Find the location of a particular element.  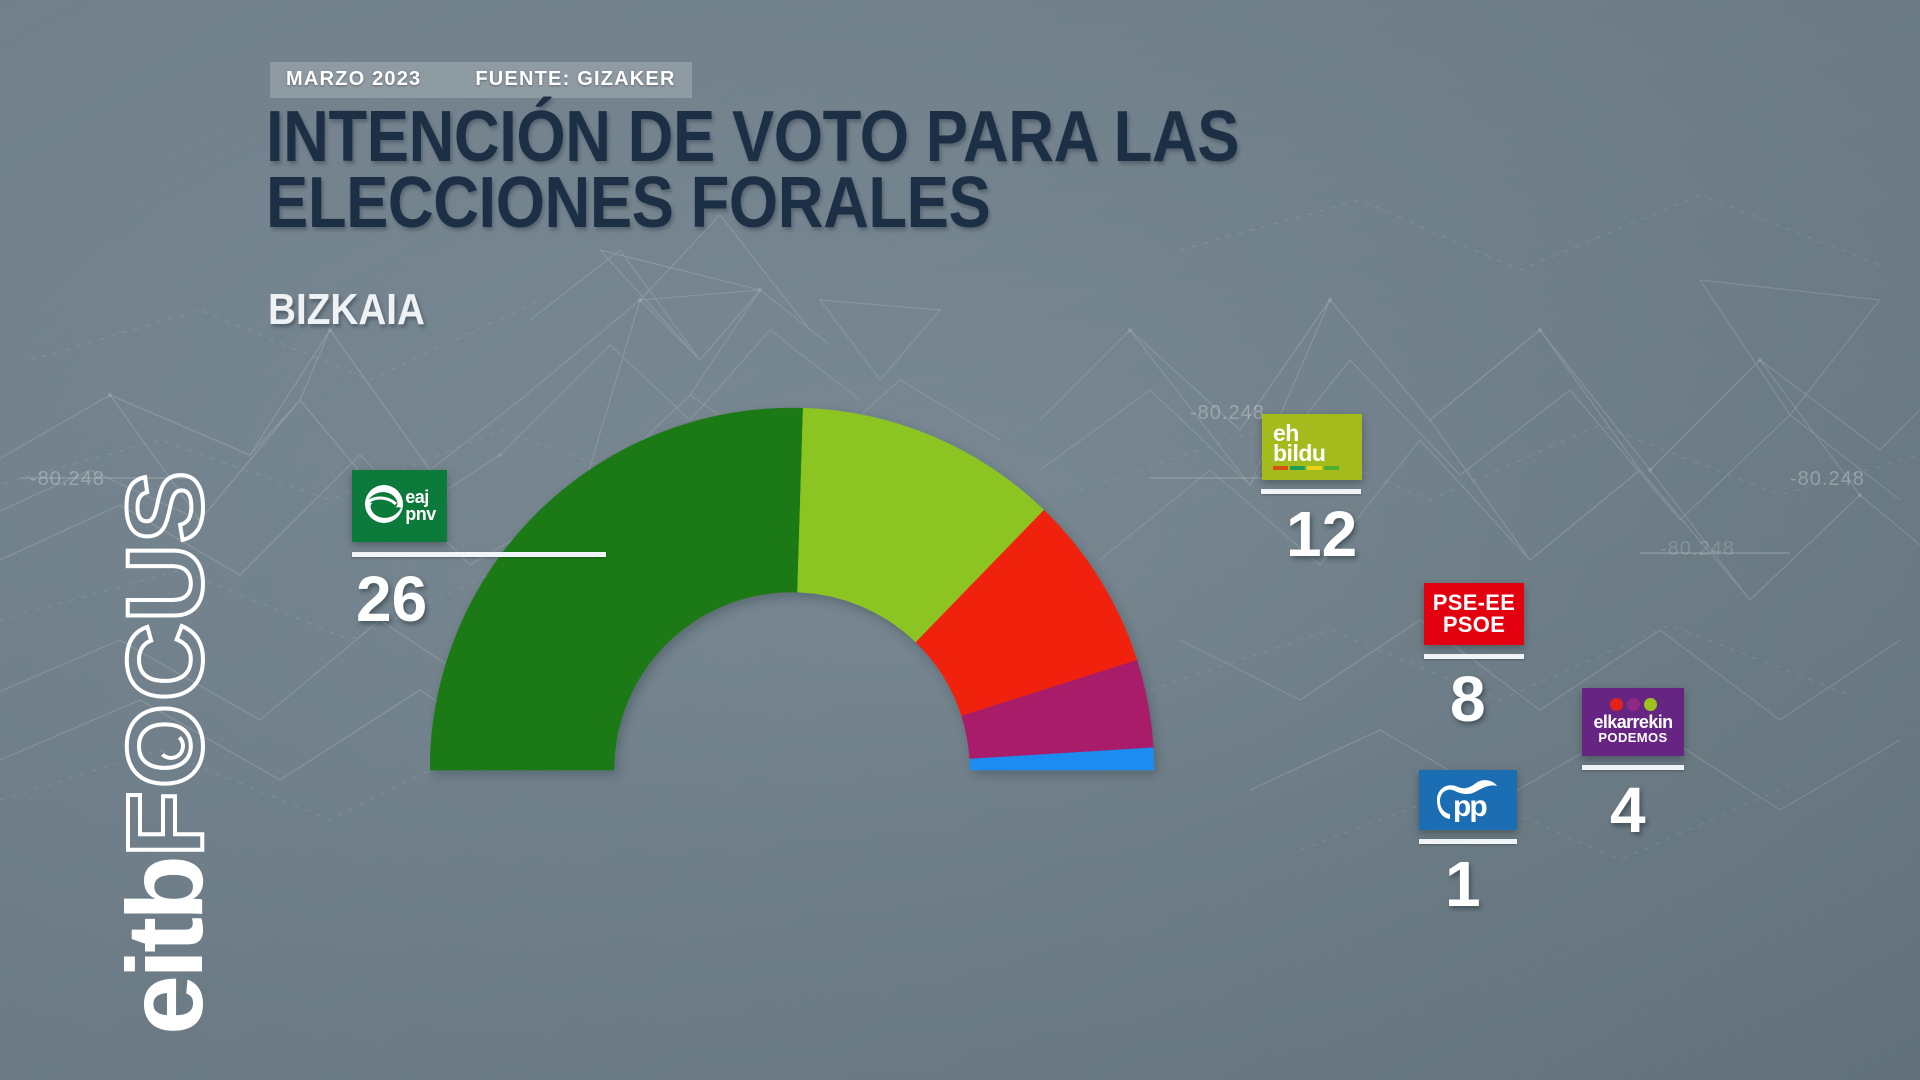

eaj-pnv-seats: 26 is located at coordinates (392, 599).